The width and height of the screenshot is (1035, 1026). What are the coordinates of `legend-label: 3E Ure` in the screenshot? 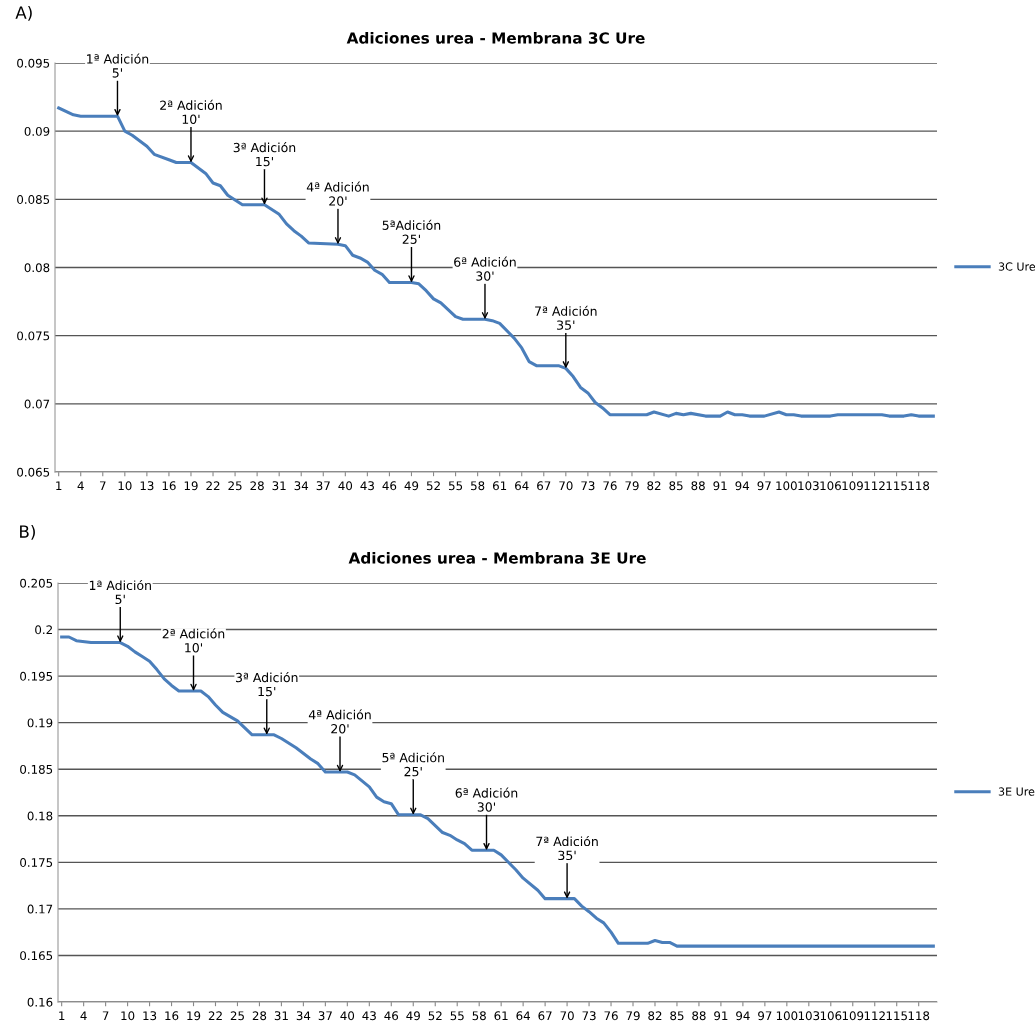 It's located at (1016, 791).